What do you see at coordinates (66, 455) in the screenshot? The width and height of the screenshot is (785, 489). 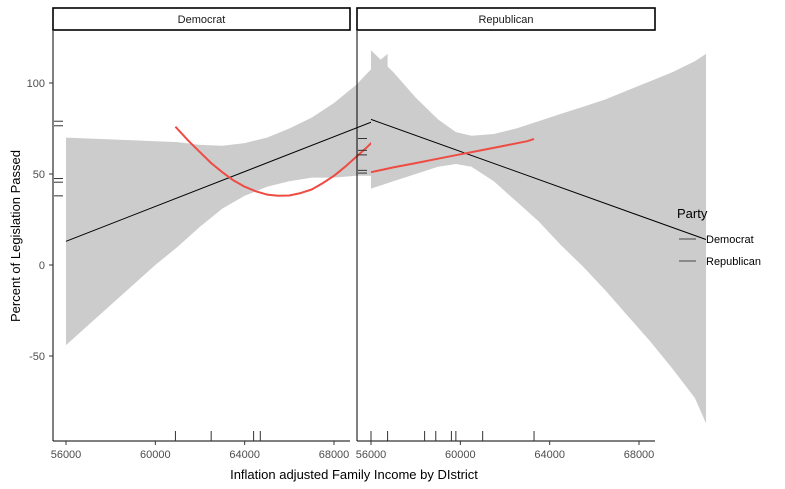 I see `x-tick-label-0-0: 56000` at bounding box center [66, 455].